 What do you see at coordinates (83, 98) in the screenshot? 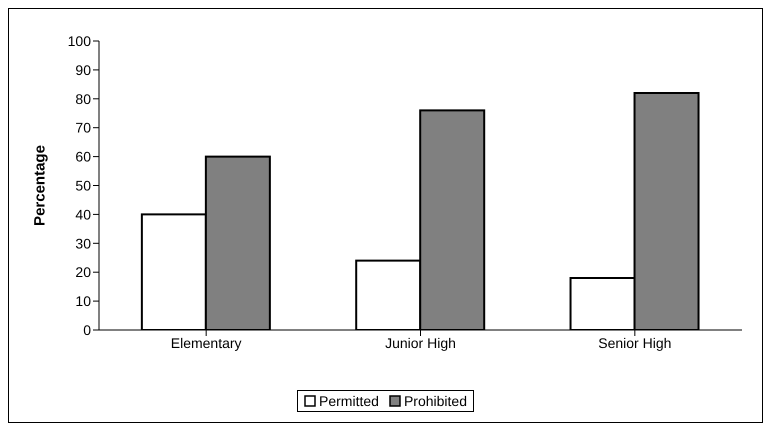
I see `y-tick-label: 80` at bounding box center [83, 98].